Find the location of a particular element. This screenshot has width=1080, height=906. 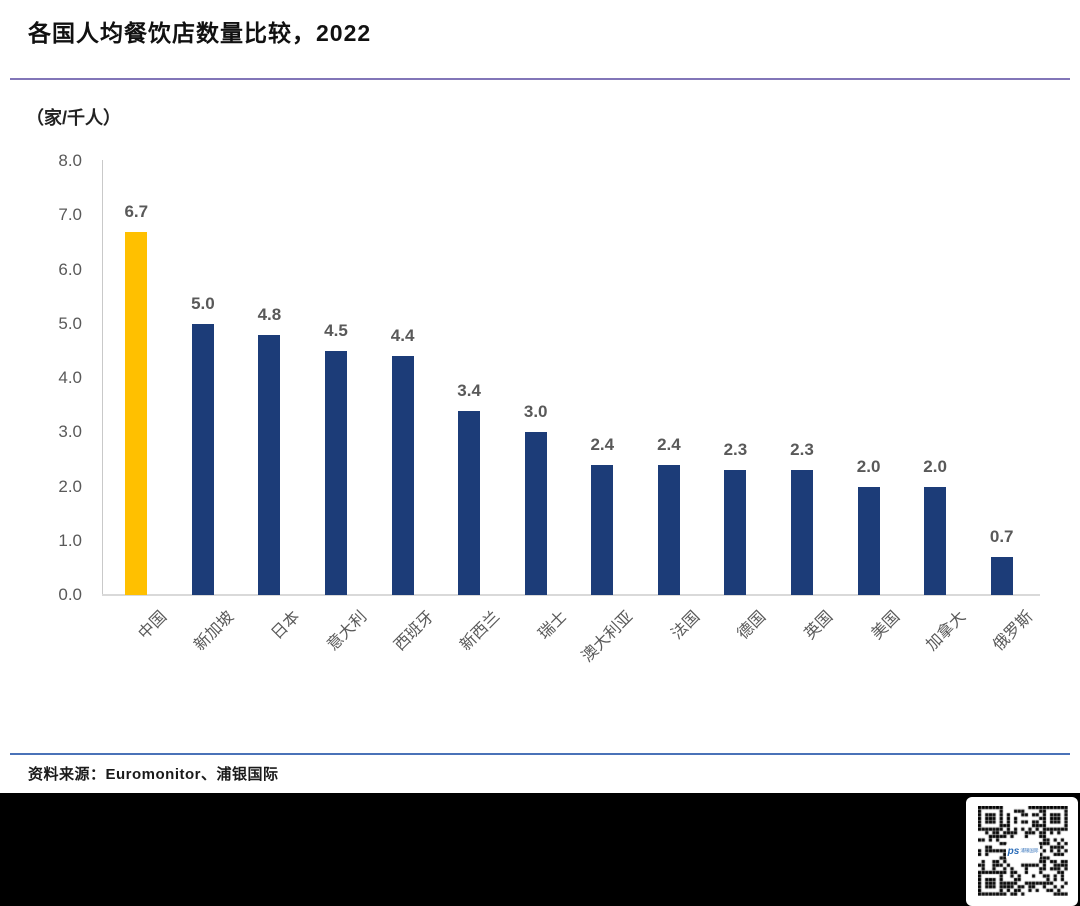

bar-西班牙 is located at coordinates (402, 475).